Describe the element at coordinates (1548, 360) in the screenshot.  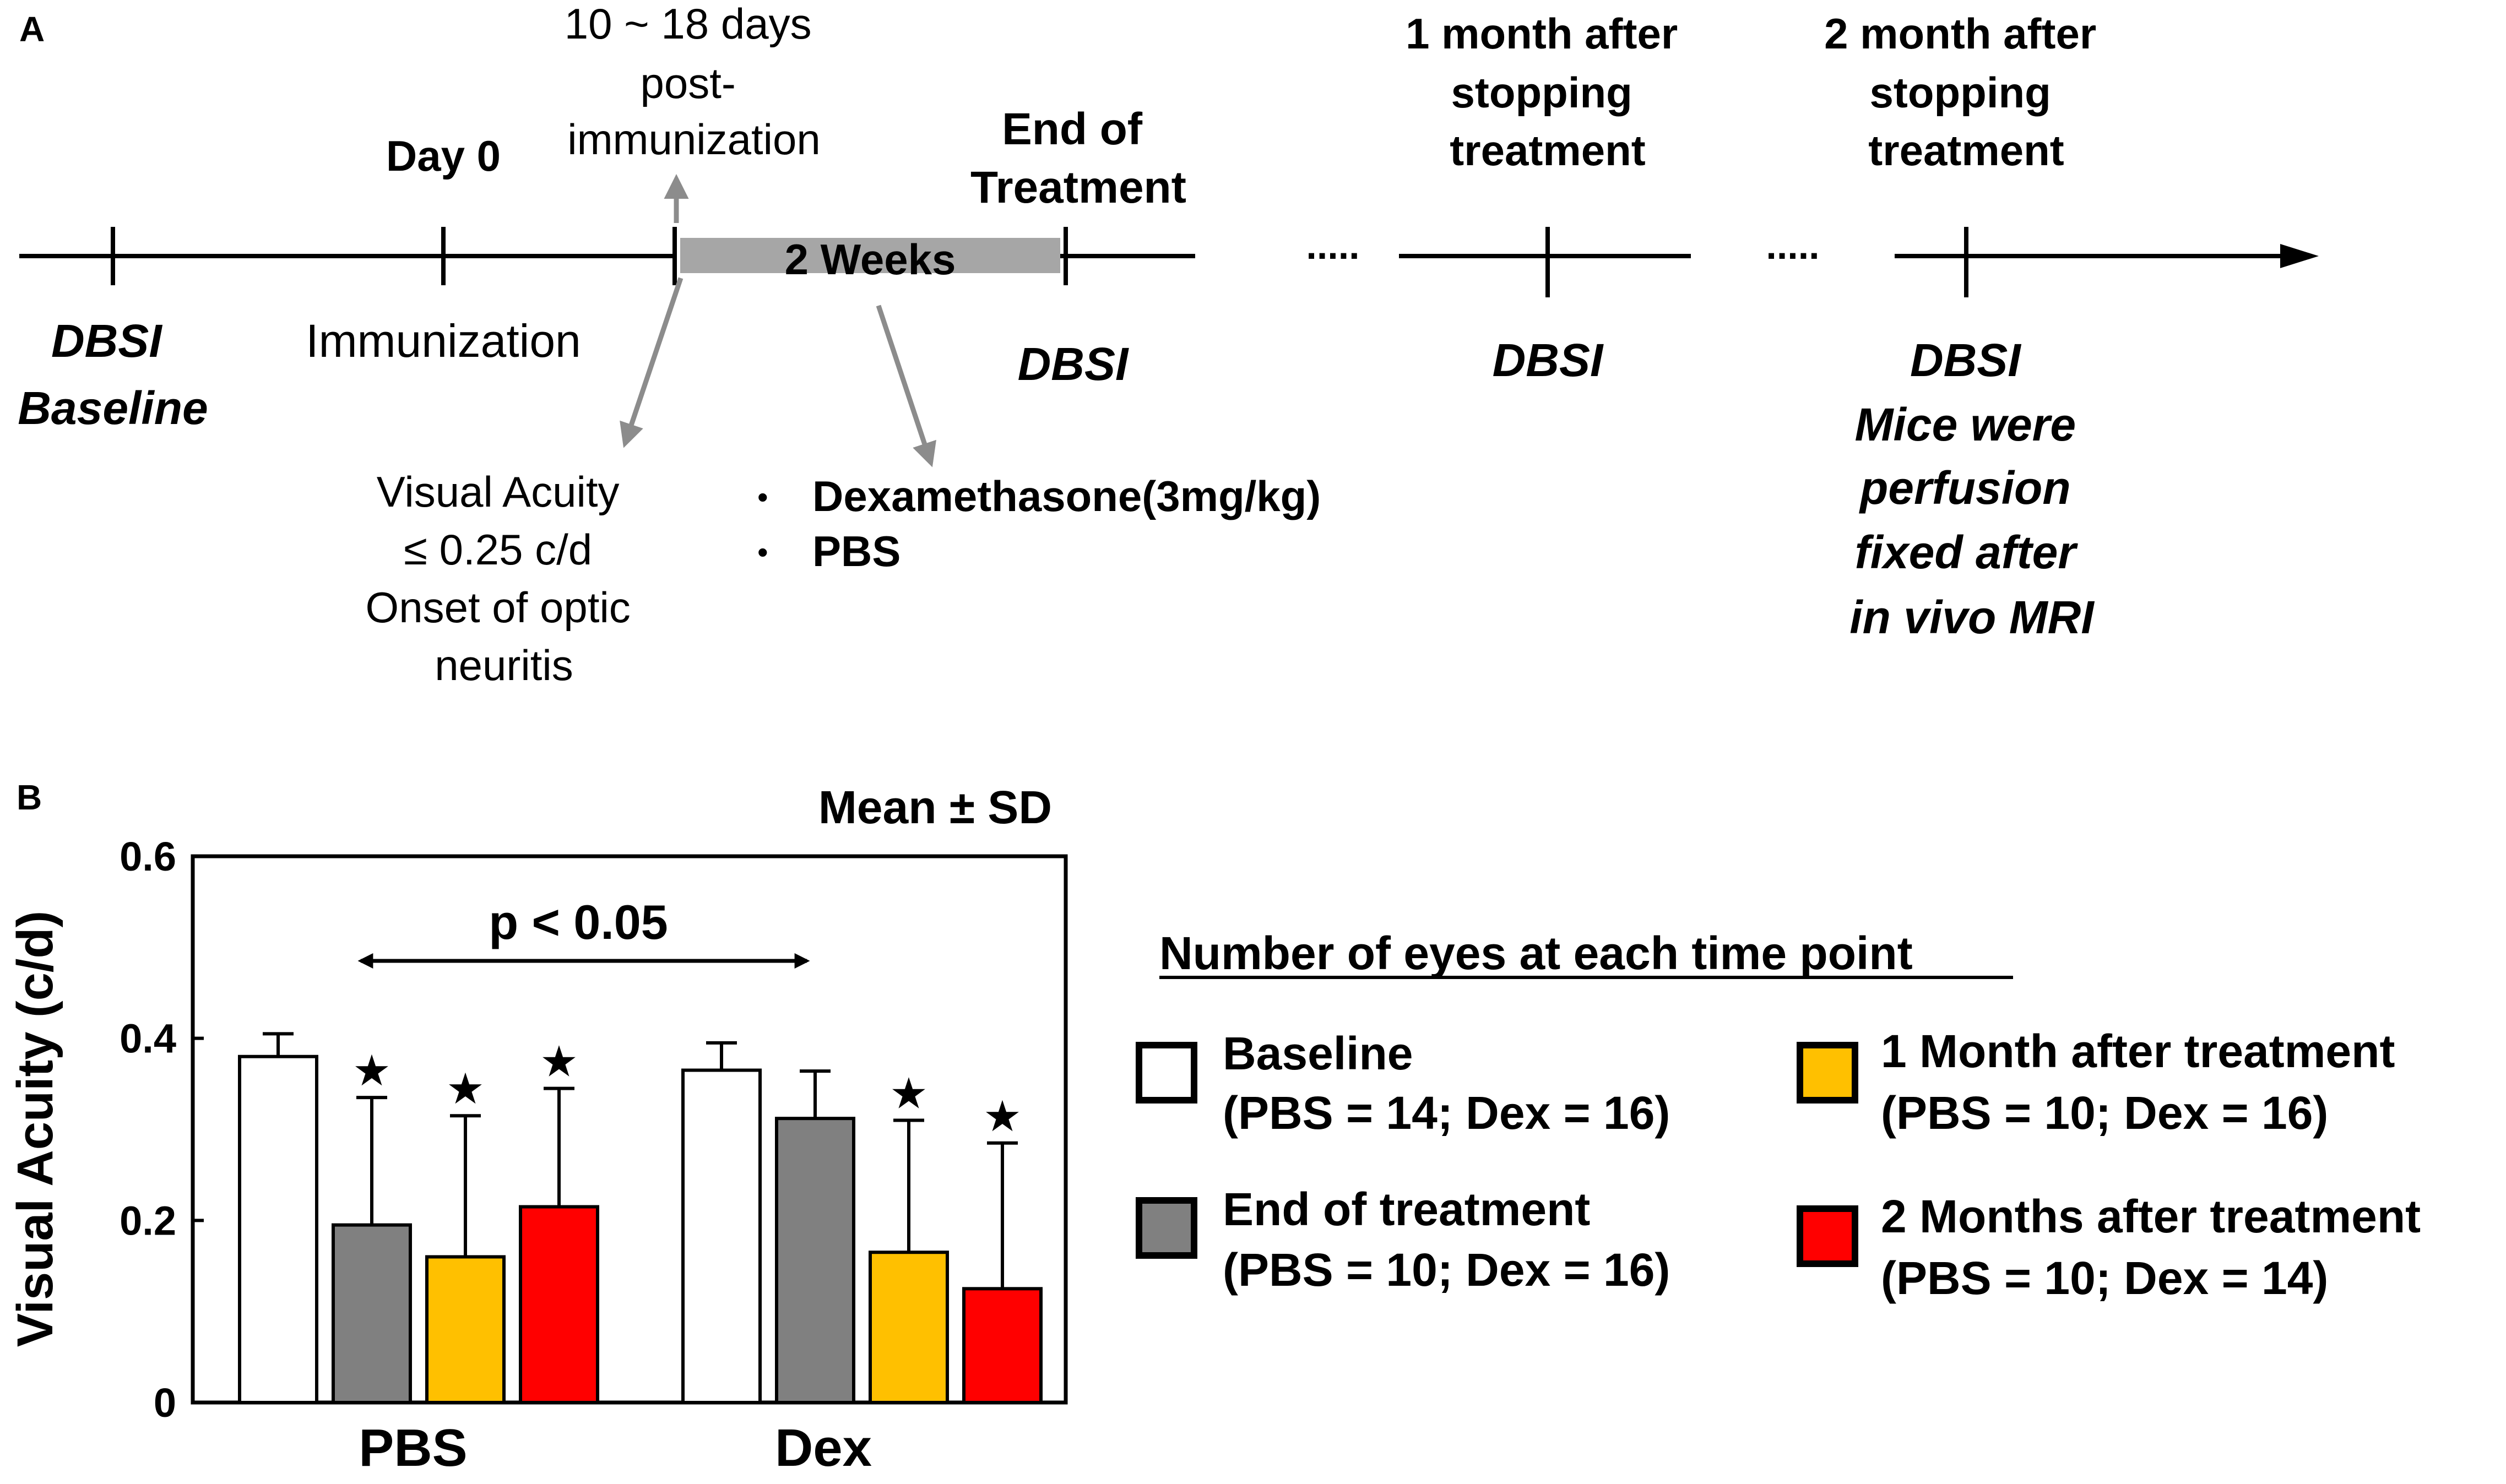
I see `dbsi-one-month: DBSI` at that location.